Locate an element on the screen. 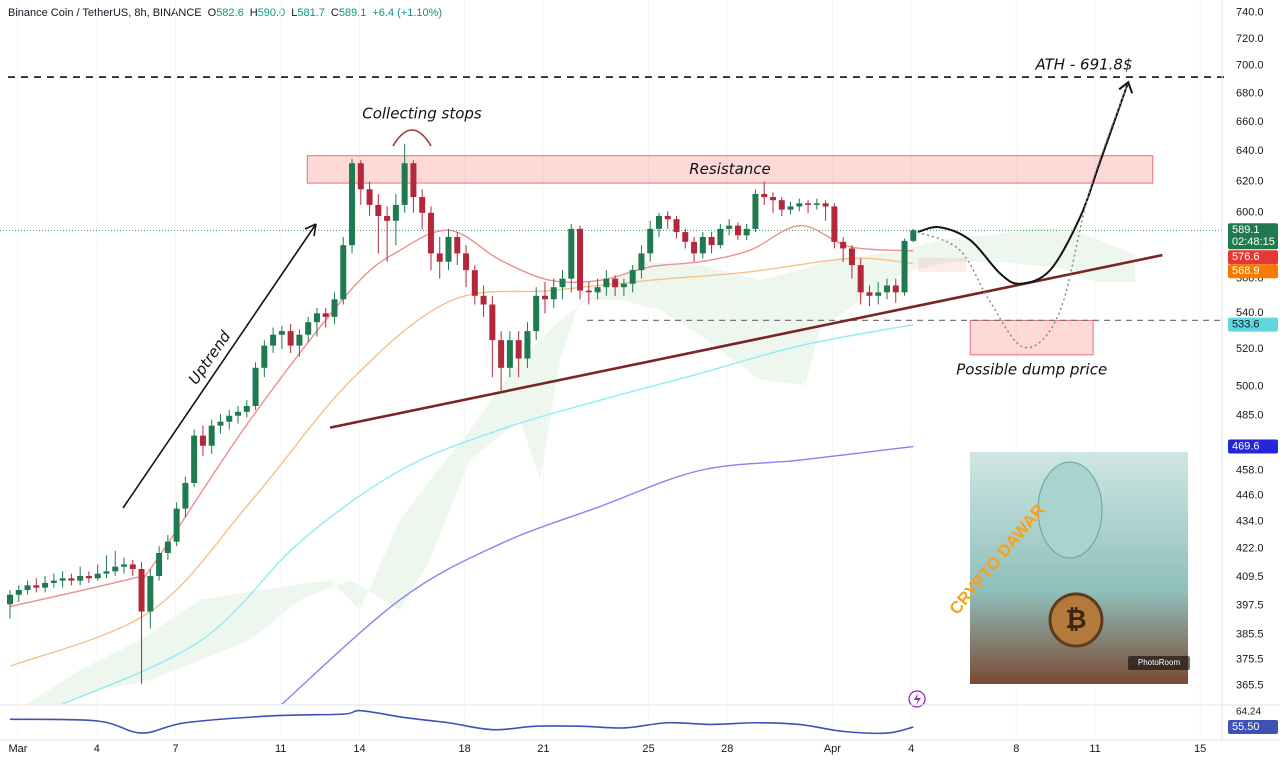 This screenshot has width=1280, height=760. rsi-value-label: 55.50 is located at coordinates (1246, 727).